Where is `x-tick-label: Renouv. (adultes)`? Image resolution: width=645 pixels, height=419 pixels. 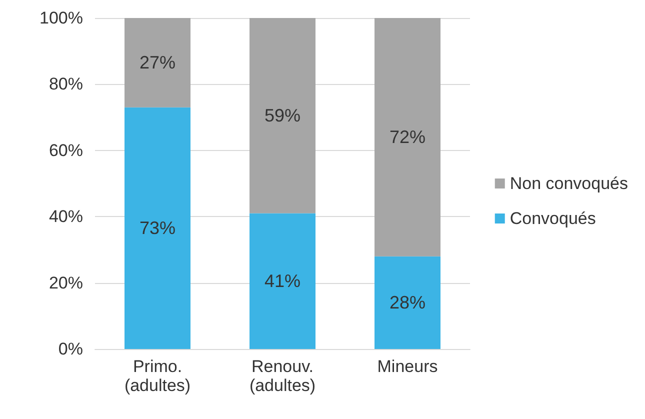 x-tick-label: Renouv. (adultes) is located at coordinates (282, 376).